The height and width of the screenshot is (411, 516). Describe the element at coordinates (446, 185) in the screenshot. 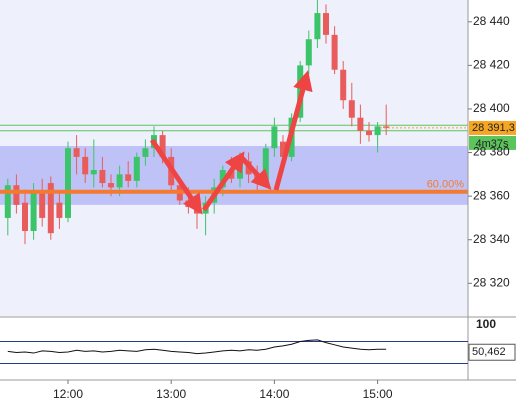

I see `fib-level-label: 60.00%` at that location.